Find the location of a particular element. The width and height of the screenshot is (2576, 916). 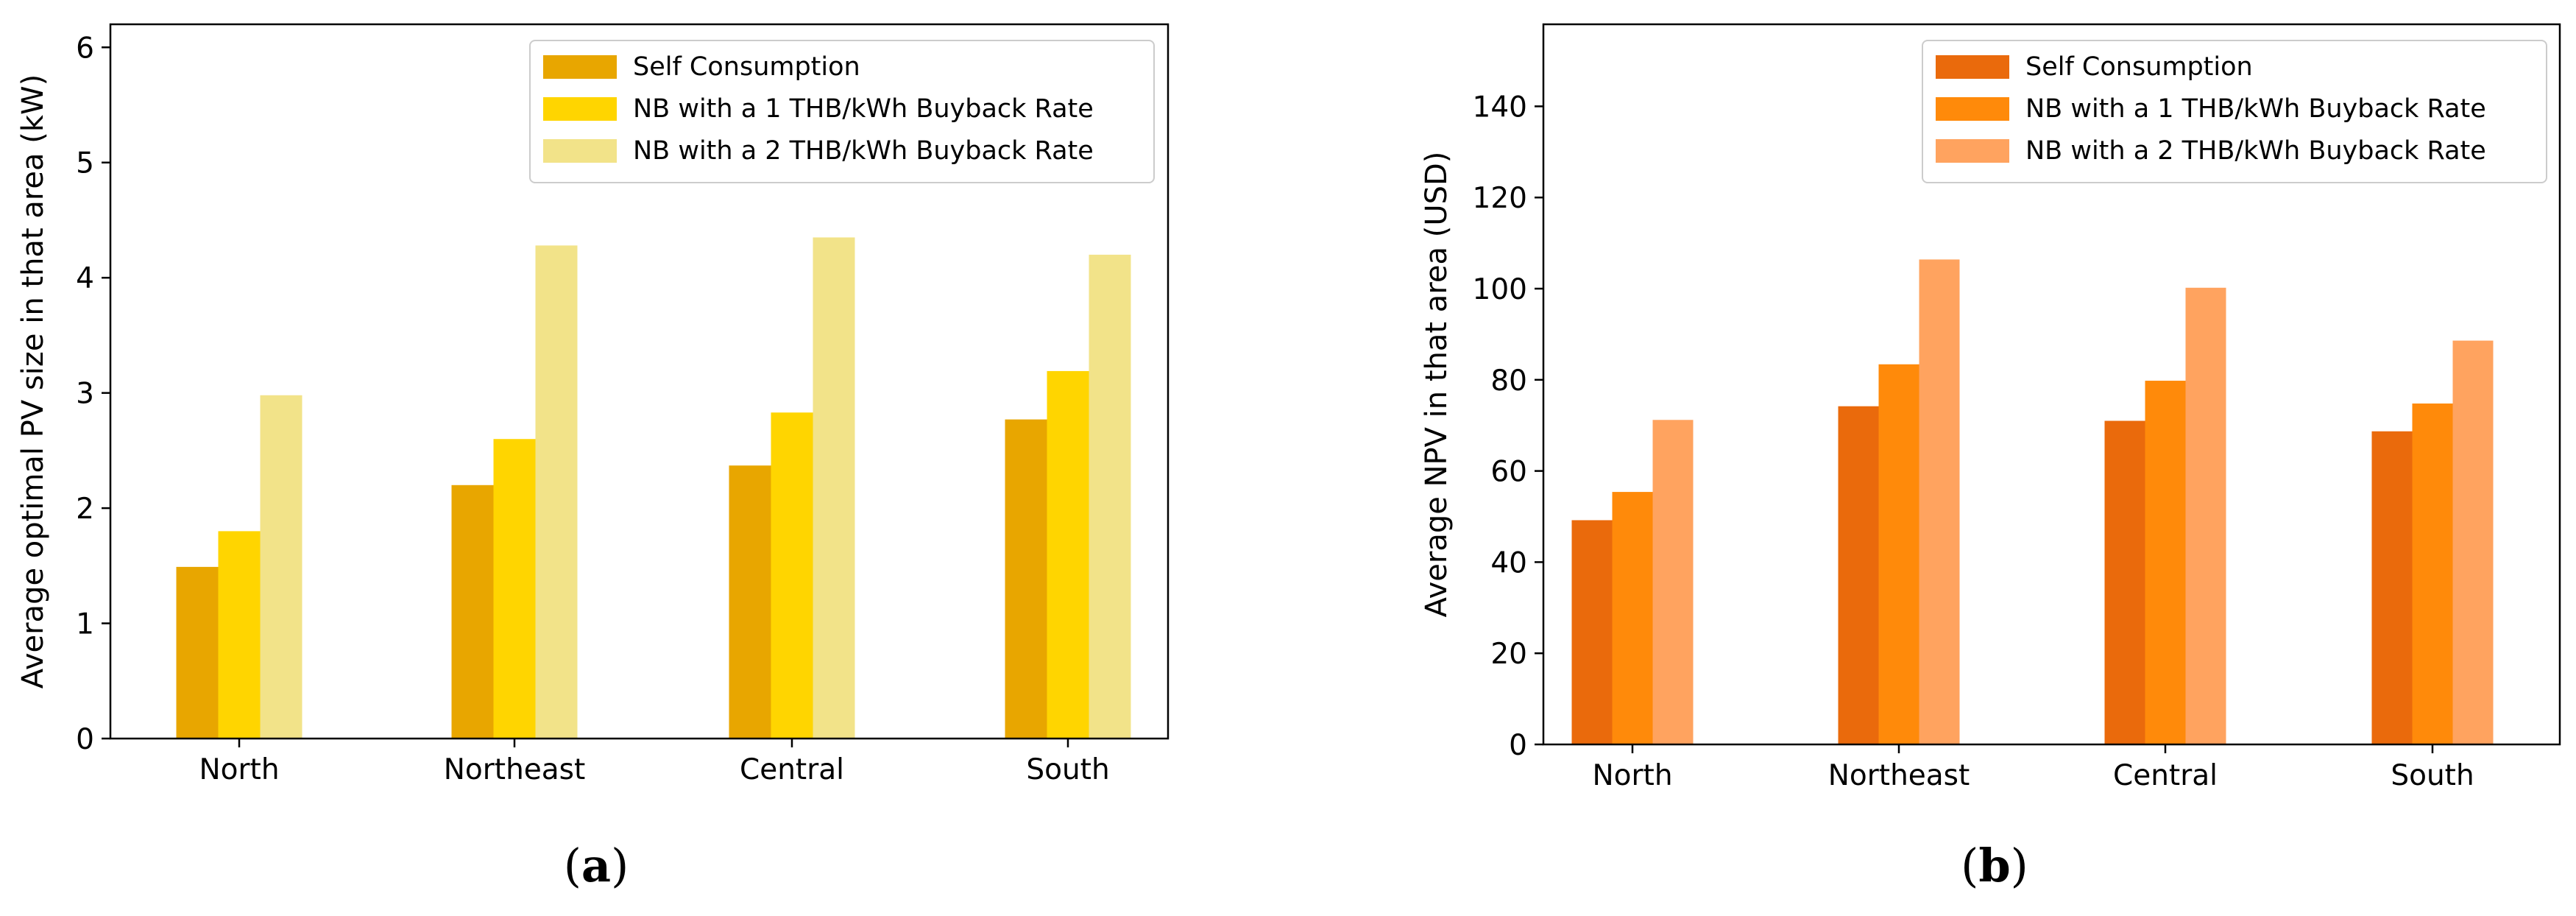

legend-box-a is located at coordinates (842, 111).